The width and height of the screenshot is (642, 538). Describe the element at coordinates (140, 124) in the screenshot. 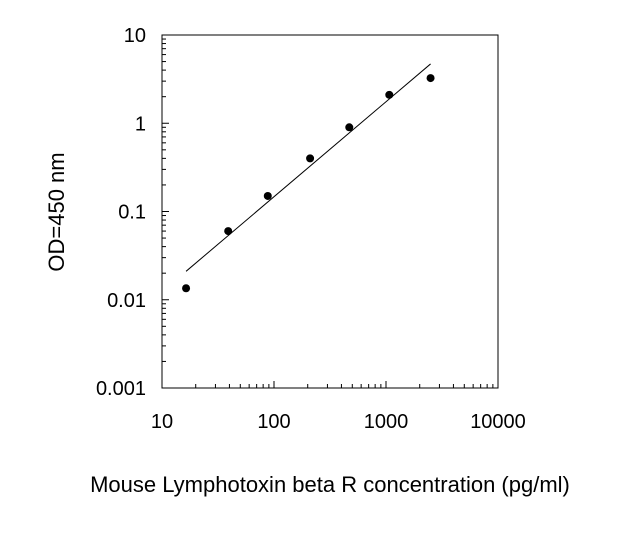

I see `y-tick-label: 1` at that location.